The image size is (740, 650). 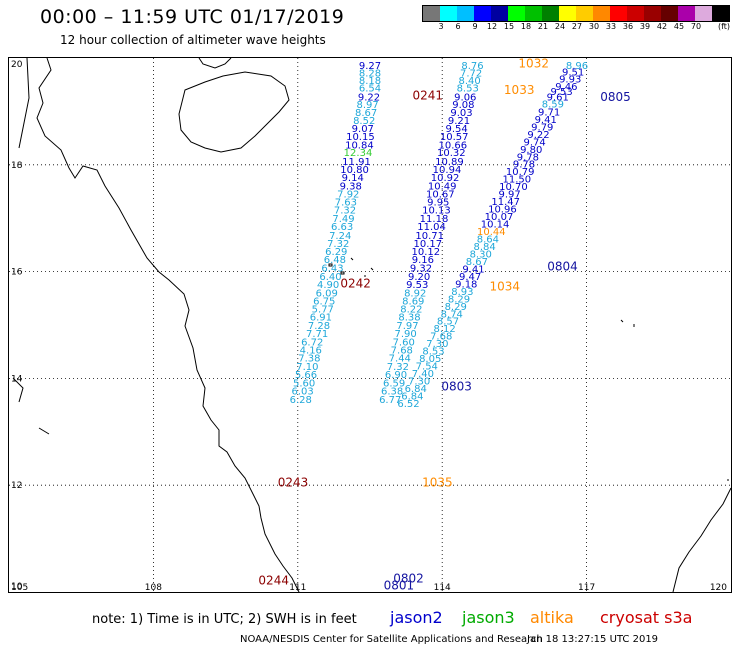 I want to click on hainan-island, so click(x=234, y=112).